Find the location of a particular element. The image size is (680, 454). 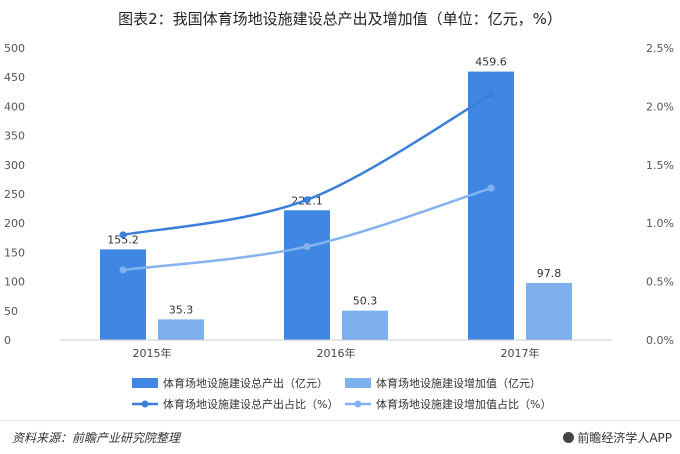

footer: 资料来源：前瞻产业研究院整理 前瞻经济学人APP is located at coordinates (340, 437).